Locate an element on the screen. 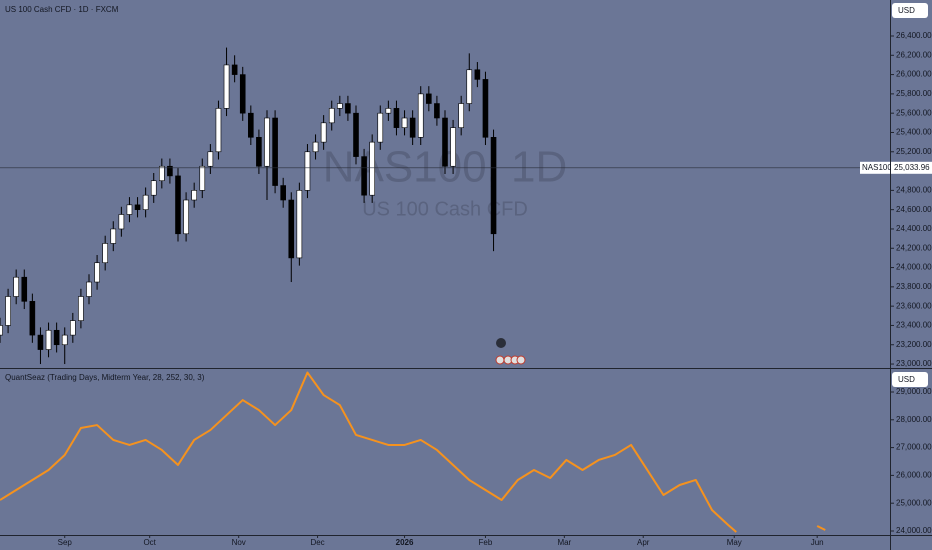  y-tick-label: 23,200.00 is located at coordinates (914, 344).